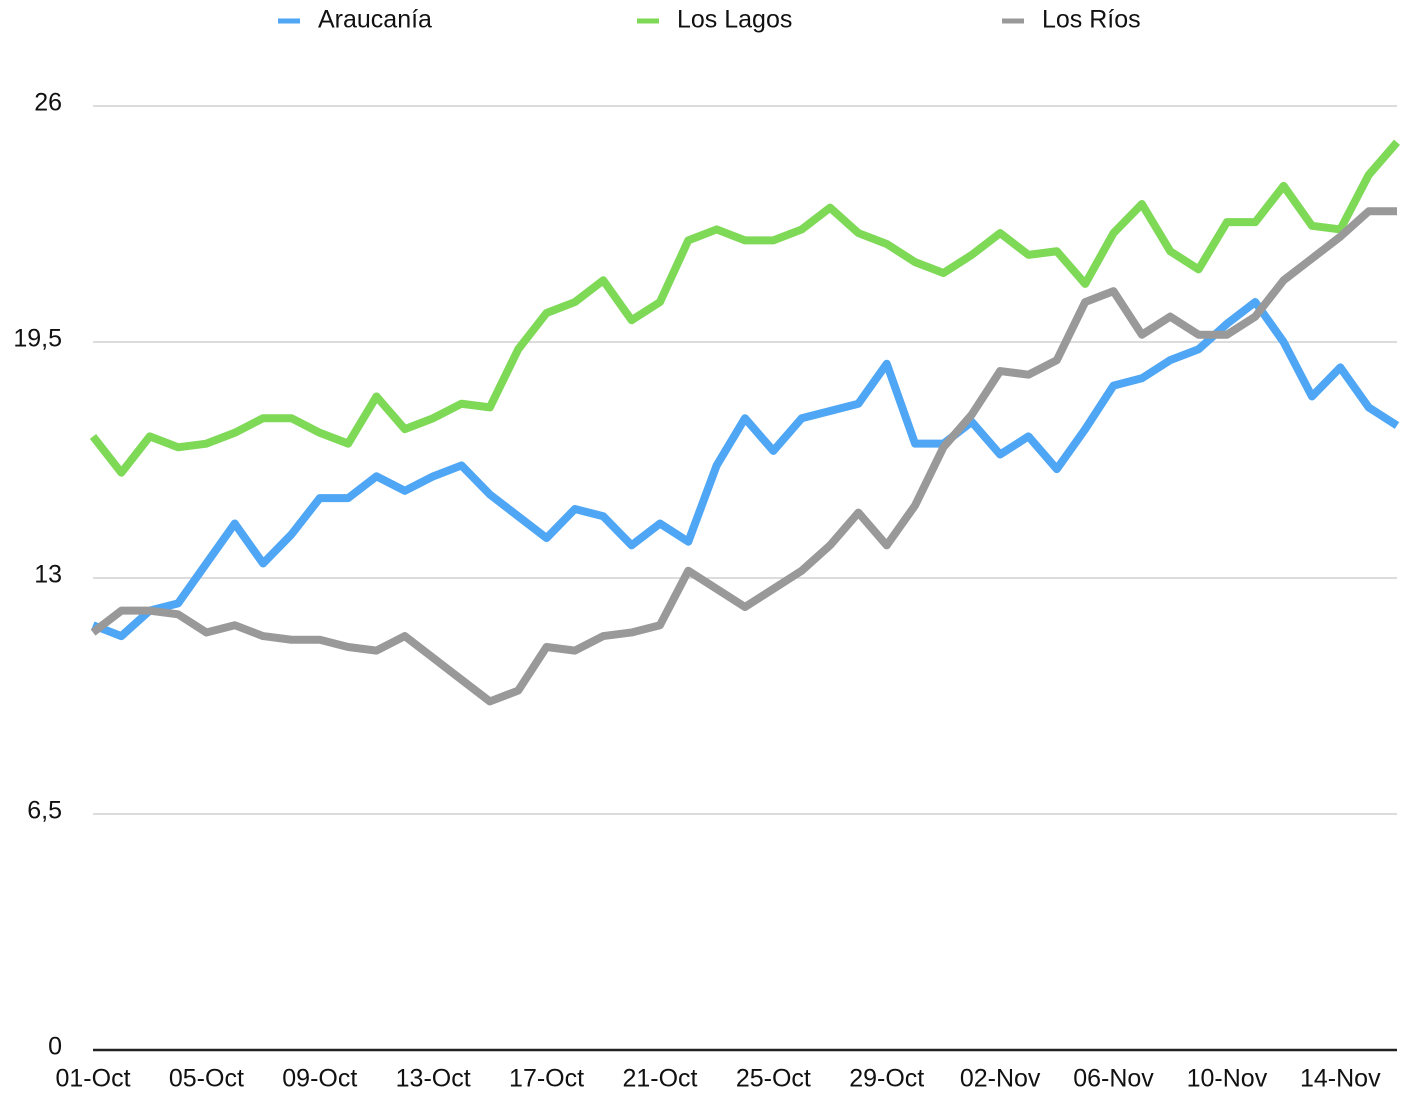  What do you see at coordinates (1113, 1079) in the screenshot?
I see `x-tick-label: 06-Nov` at bounding box center [1113, 1079].